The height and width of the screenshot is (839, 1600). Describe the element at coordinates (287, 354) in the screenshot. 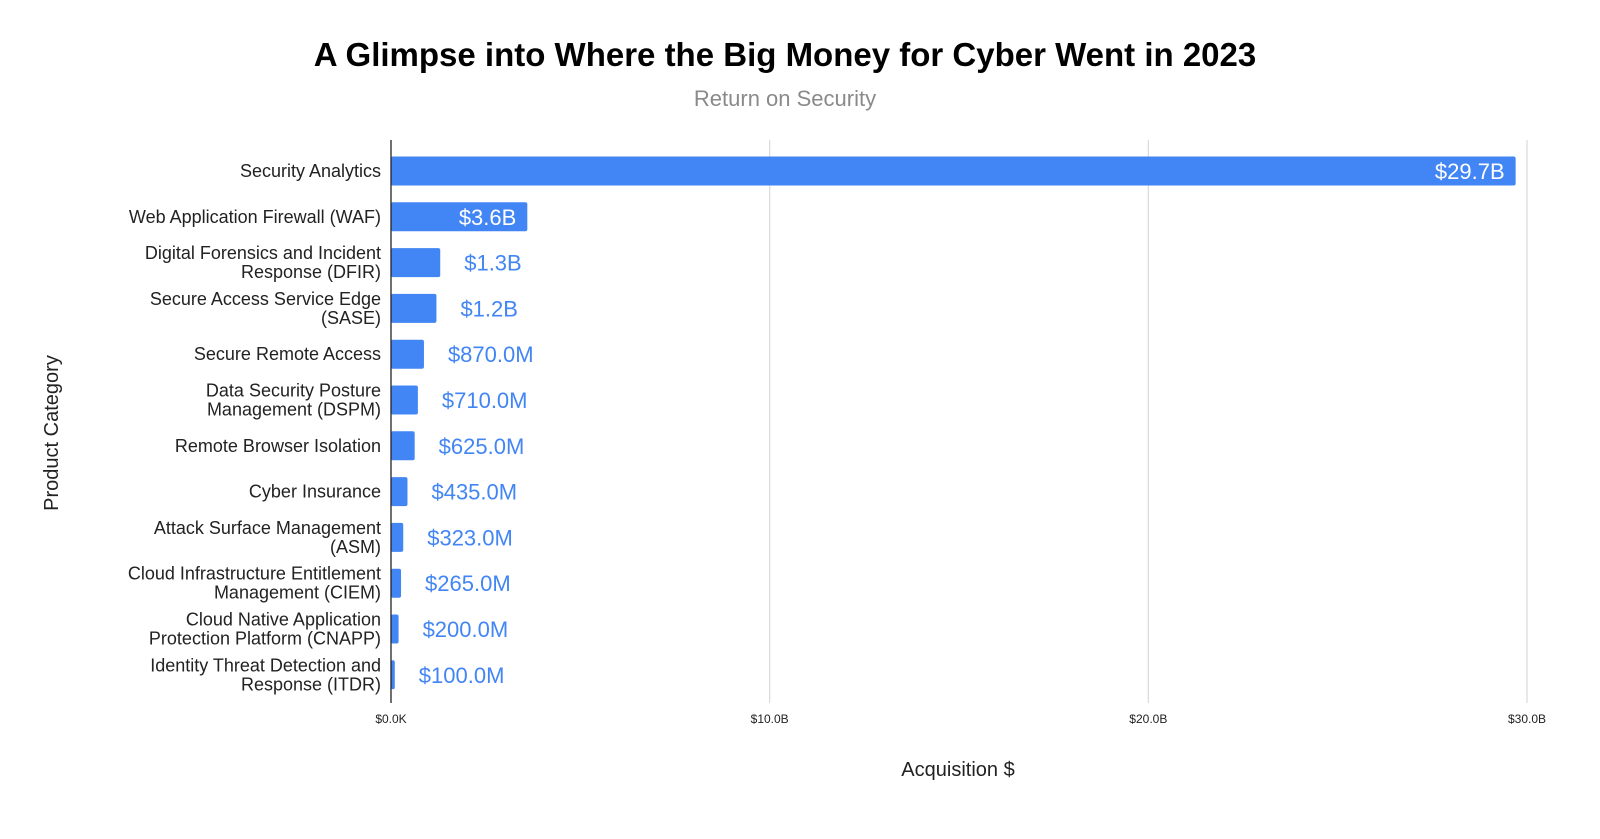

I see `category-label: Secure Remote Access` at that location.